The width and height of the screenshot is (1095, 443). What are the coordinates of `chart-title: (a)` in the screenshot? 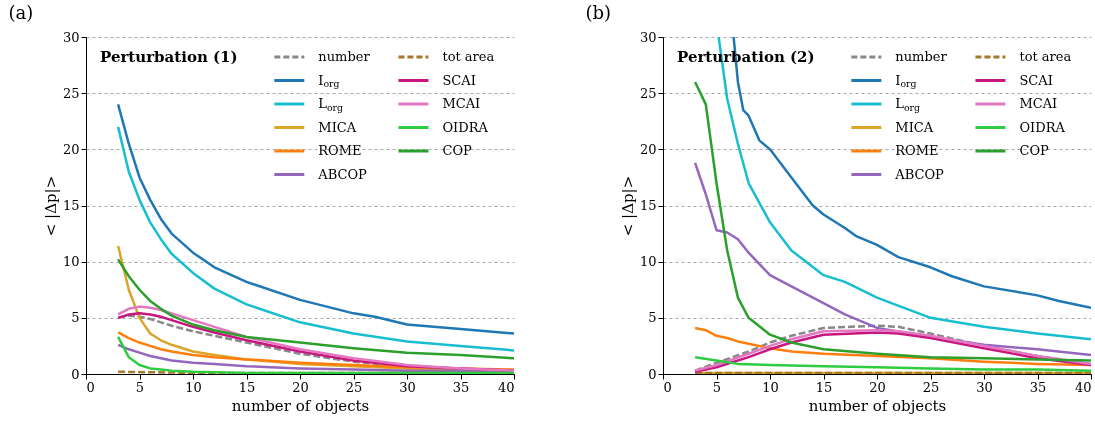 It's located at (21, 12).